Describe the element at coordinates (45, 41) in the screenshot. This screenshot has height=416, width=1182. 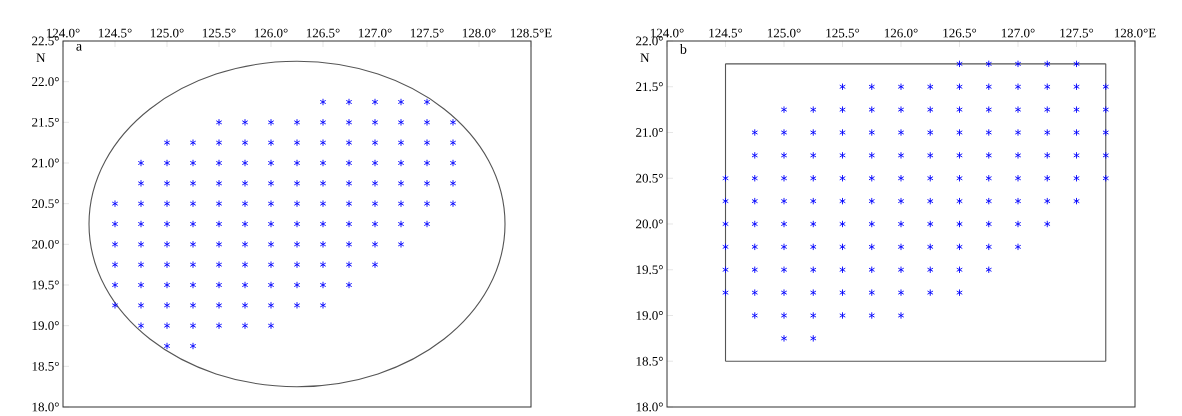
I see `y-tick-label: 22.5°` at that location.